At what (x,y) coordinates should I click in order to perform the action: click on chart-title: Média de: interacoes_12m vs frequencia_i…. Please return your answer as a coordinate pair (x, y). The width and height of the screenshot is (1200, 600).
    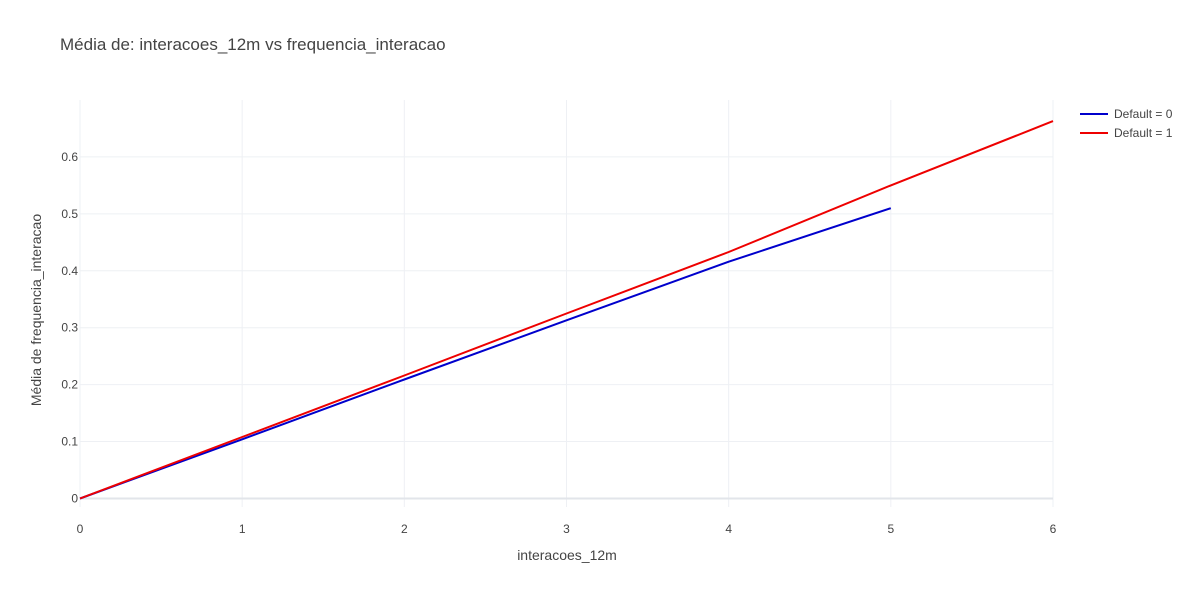
    Looking at the image, I should click on (253, 44).